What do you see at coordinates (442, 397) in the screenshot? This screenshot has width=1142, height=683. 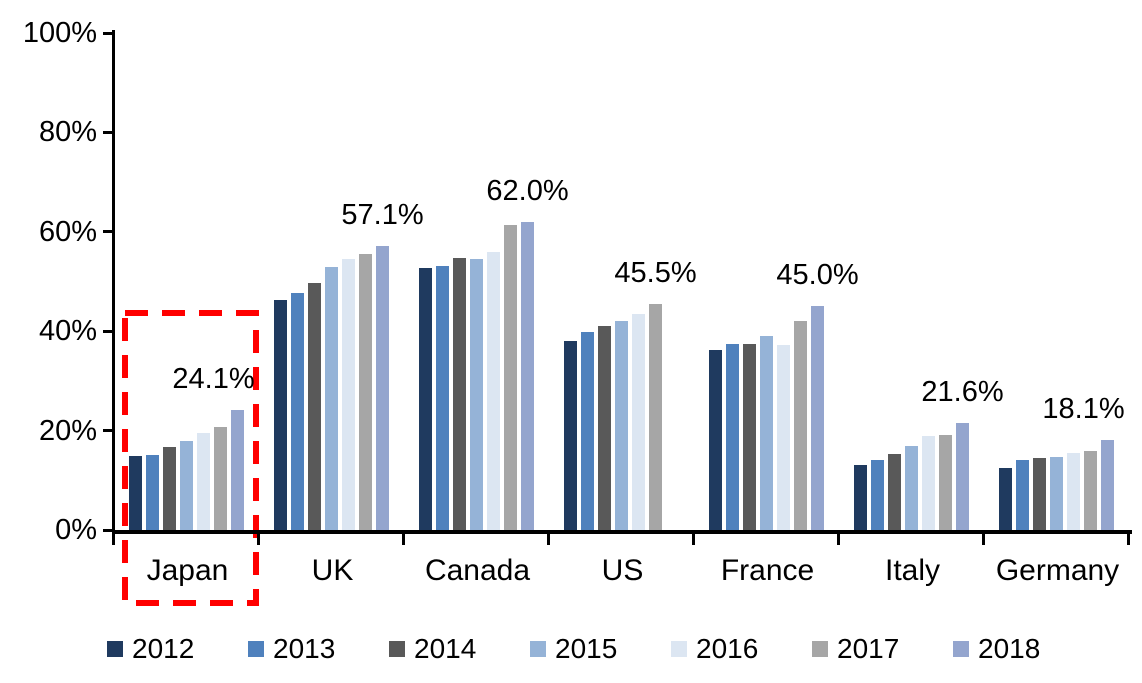 I see `bar-canada-2013` at bounding box center [442, 397].